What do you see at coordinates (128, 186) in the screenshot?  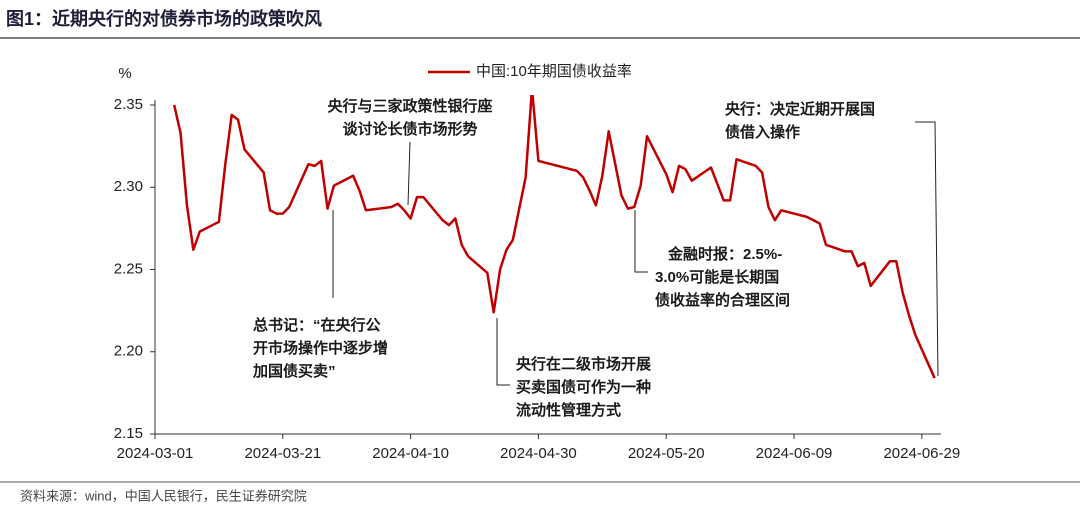 I see `y-tick-label: 2.30` at bounding box center [128, 186].